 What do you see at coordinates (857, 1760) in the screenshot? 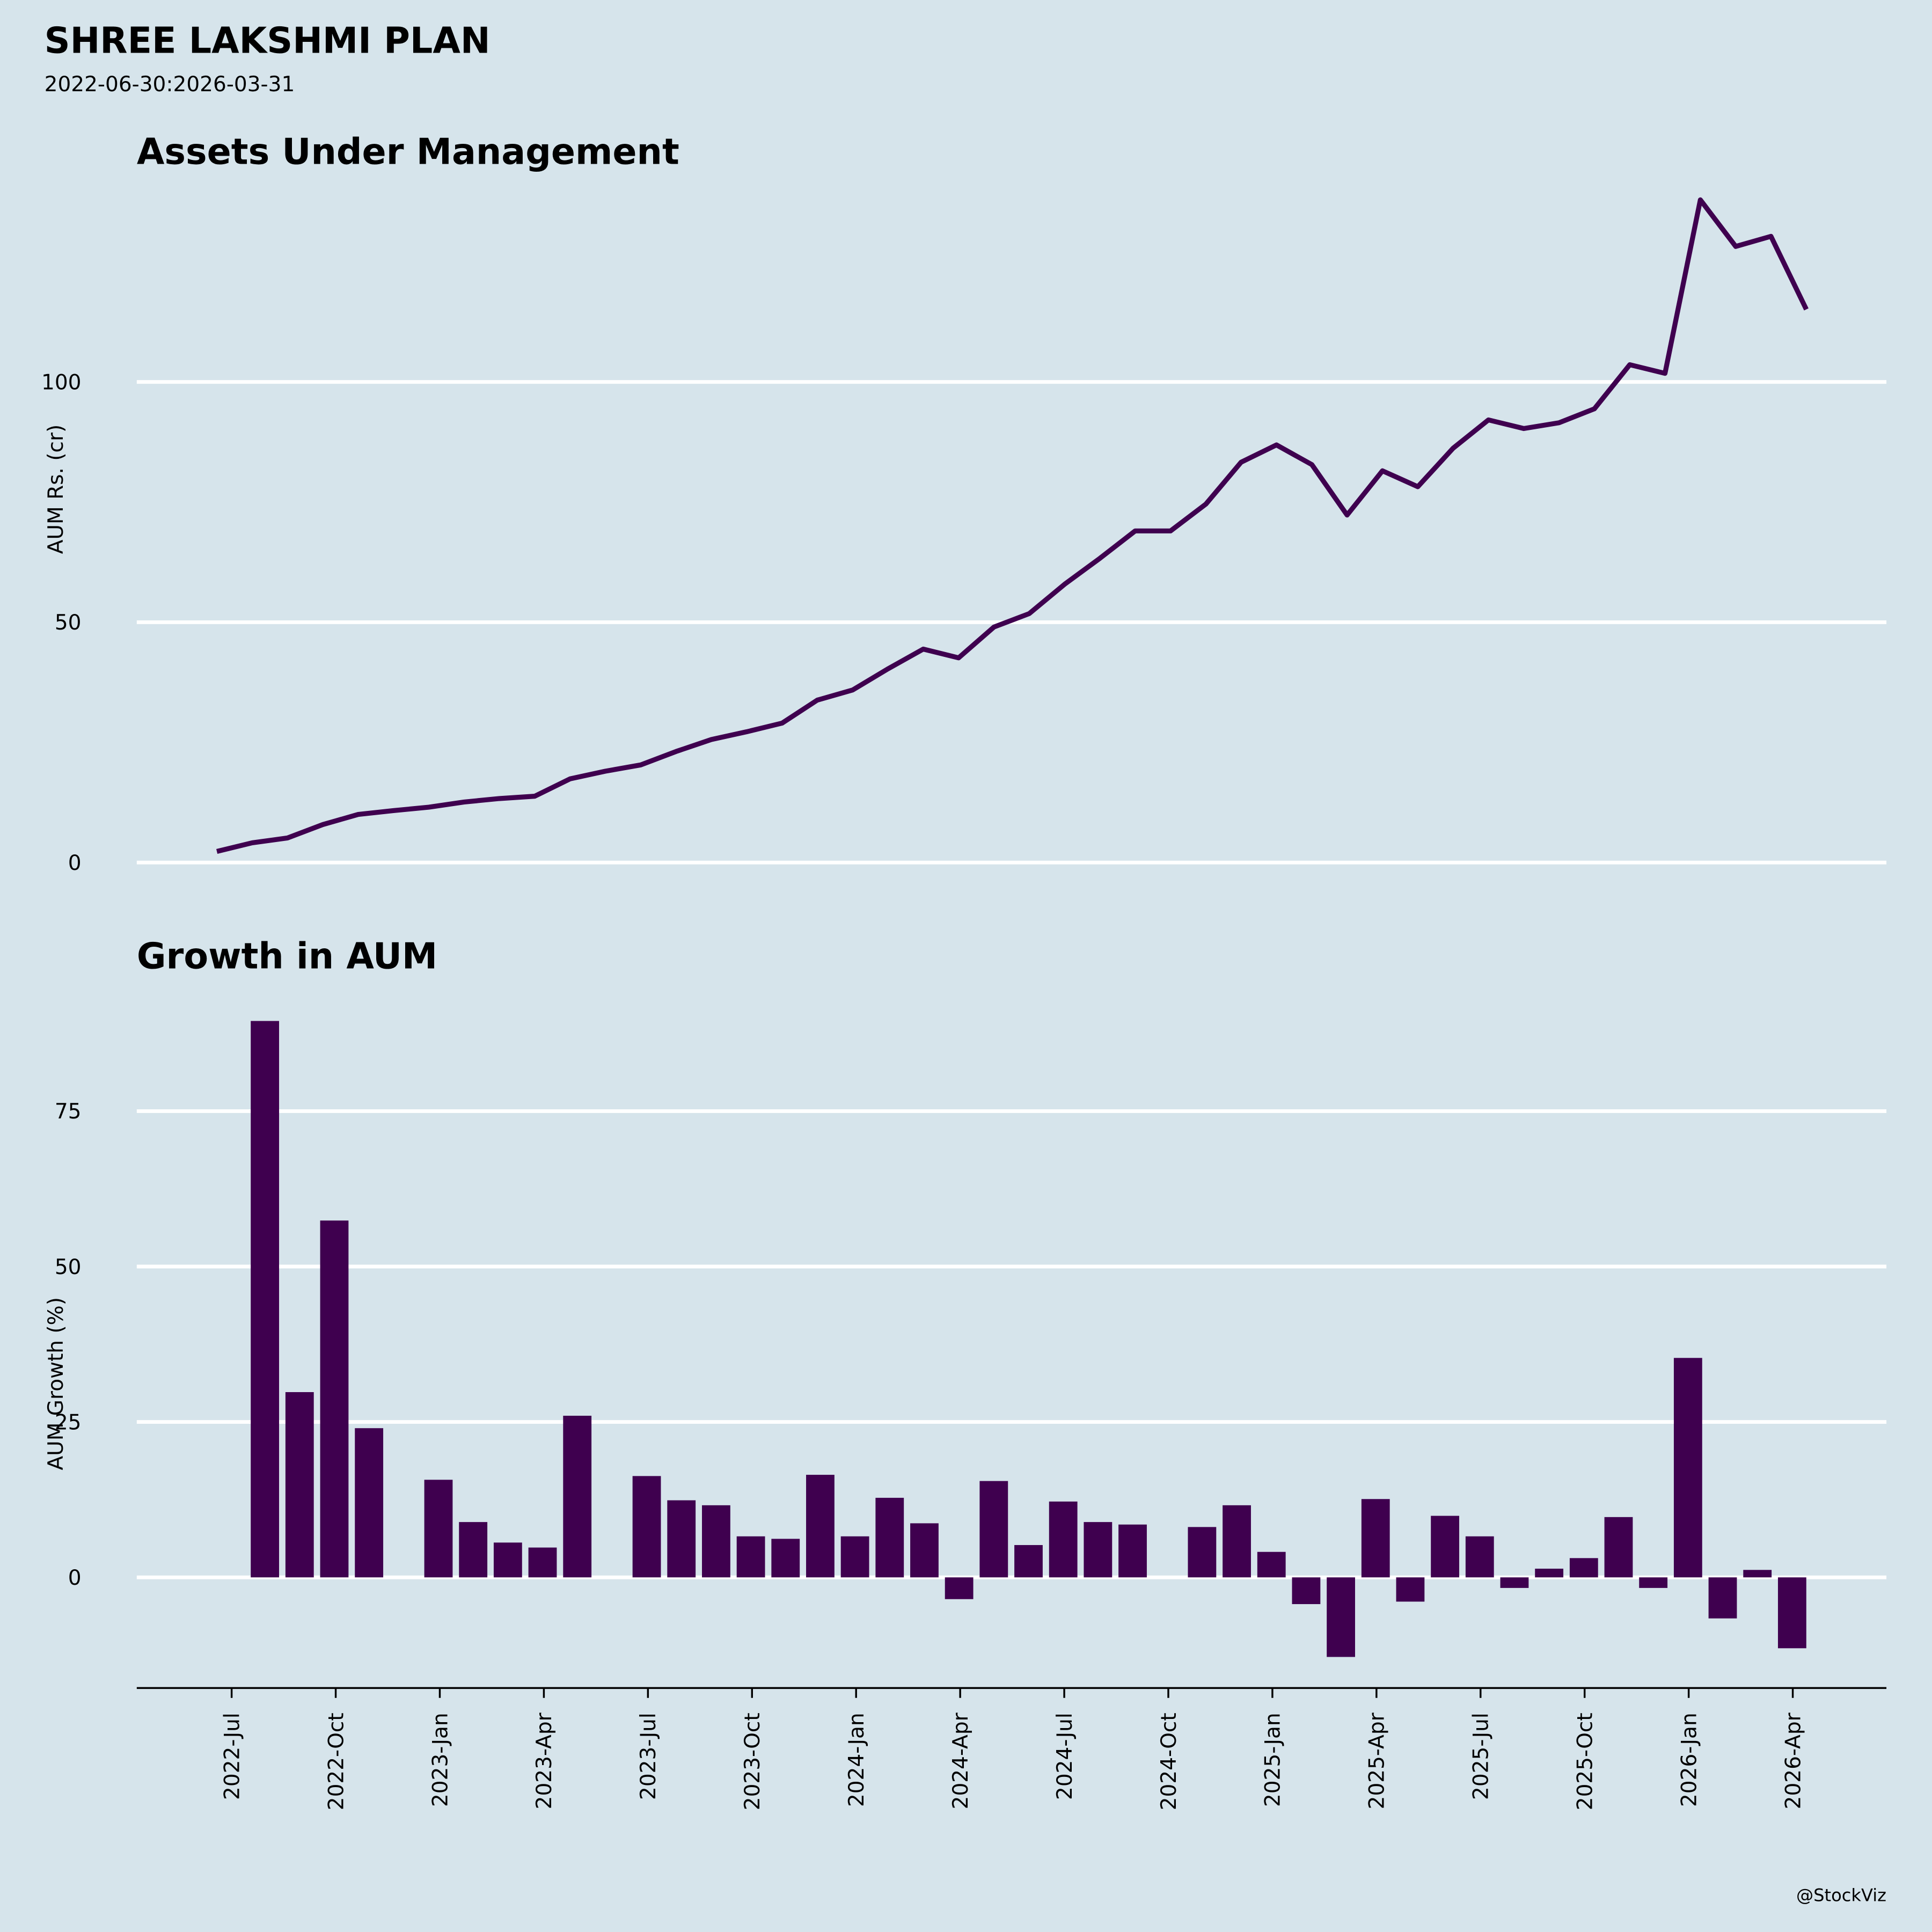
I see `x-tick-label: 2024-Jan` at bounding box center [857, 1760].